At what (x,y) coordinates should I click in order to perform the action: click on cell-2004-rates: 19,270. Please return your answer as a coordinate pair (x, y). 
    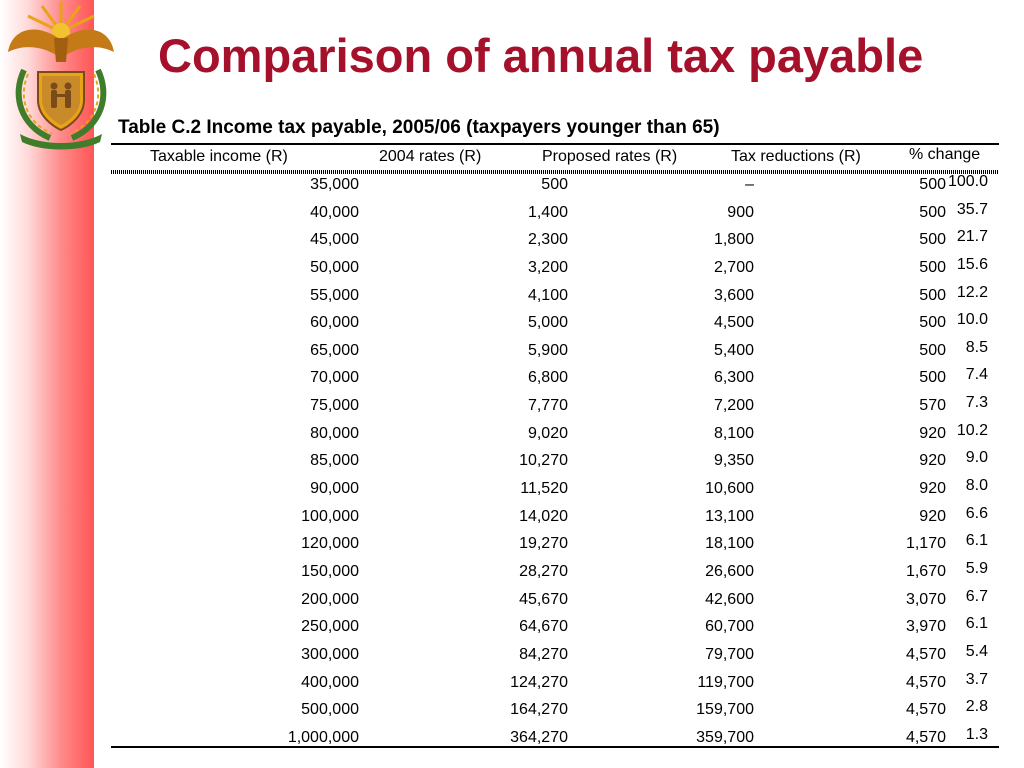
    Looking at the image, I should click on (543, 544).